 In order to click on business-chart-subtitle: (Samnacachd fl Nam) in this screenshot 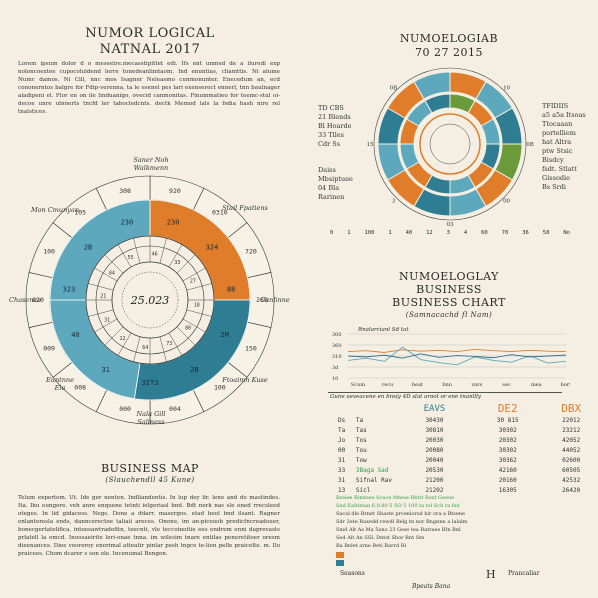, I will do `click(449, 315)`.